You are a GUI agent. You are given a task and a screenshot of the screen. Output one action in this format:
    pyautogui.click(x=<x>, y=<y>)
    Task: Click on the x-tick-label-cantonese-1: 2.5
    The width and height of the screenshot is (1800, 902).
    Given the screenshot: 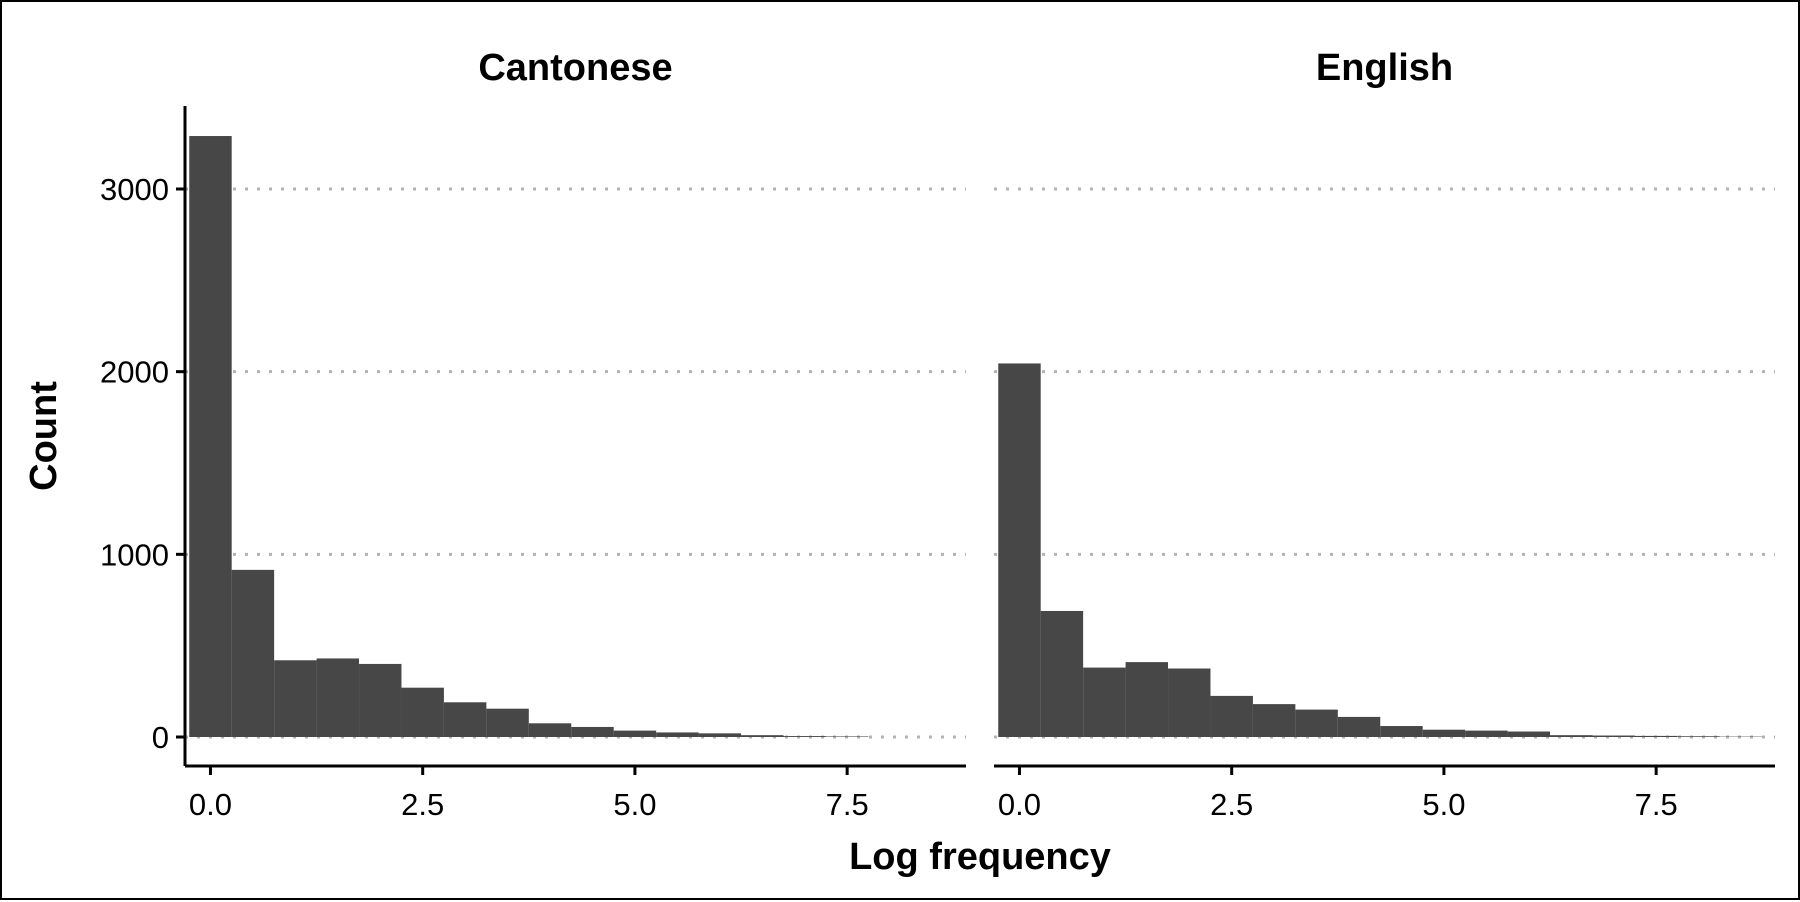 What is the action you would take?
    pyautogui.click(x=422, y=804)
    